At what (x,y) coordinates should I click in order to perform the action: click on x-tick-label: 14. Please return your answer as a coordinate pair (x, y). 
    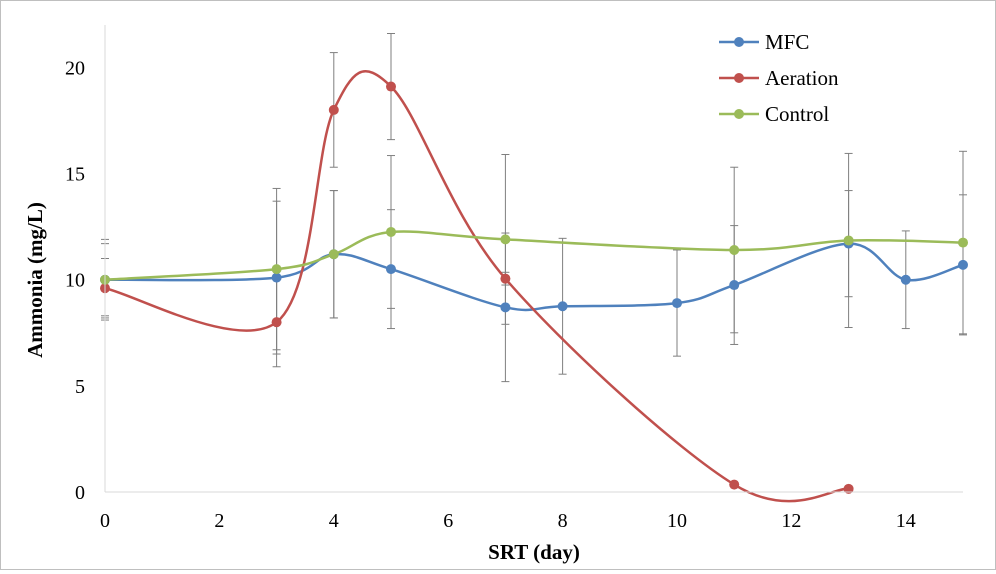
    Looking at the image, I should click on (906, 521).